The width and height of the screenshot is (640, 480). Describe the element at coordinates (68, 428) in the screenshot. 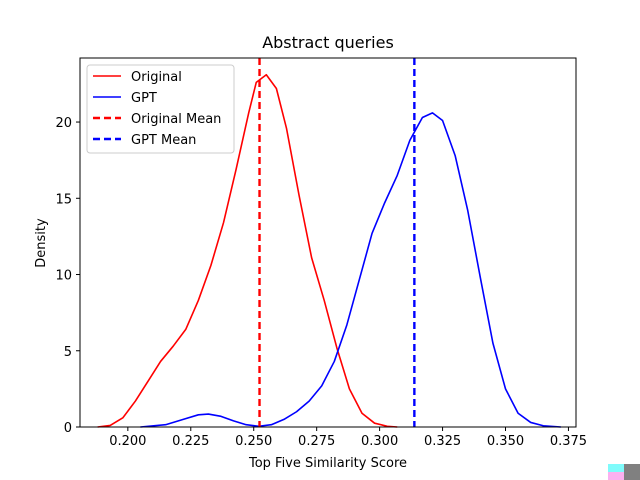

I see `y-tick-label: 0` at that location.